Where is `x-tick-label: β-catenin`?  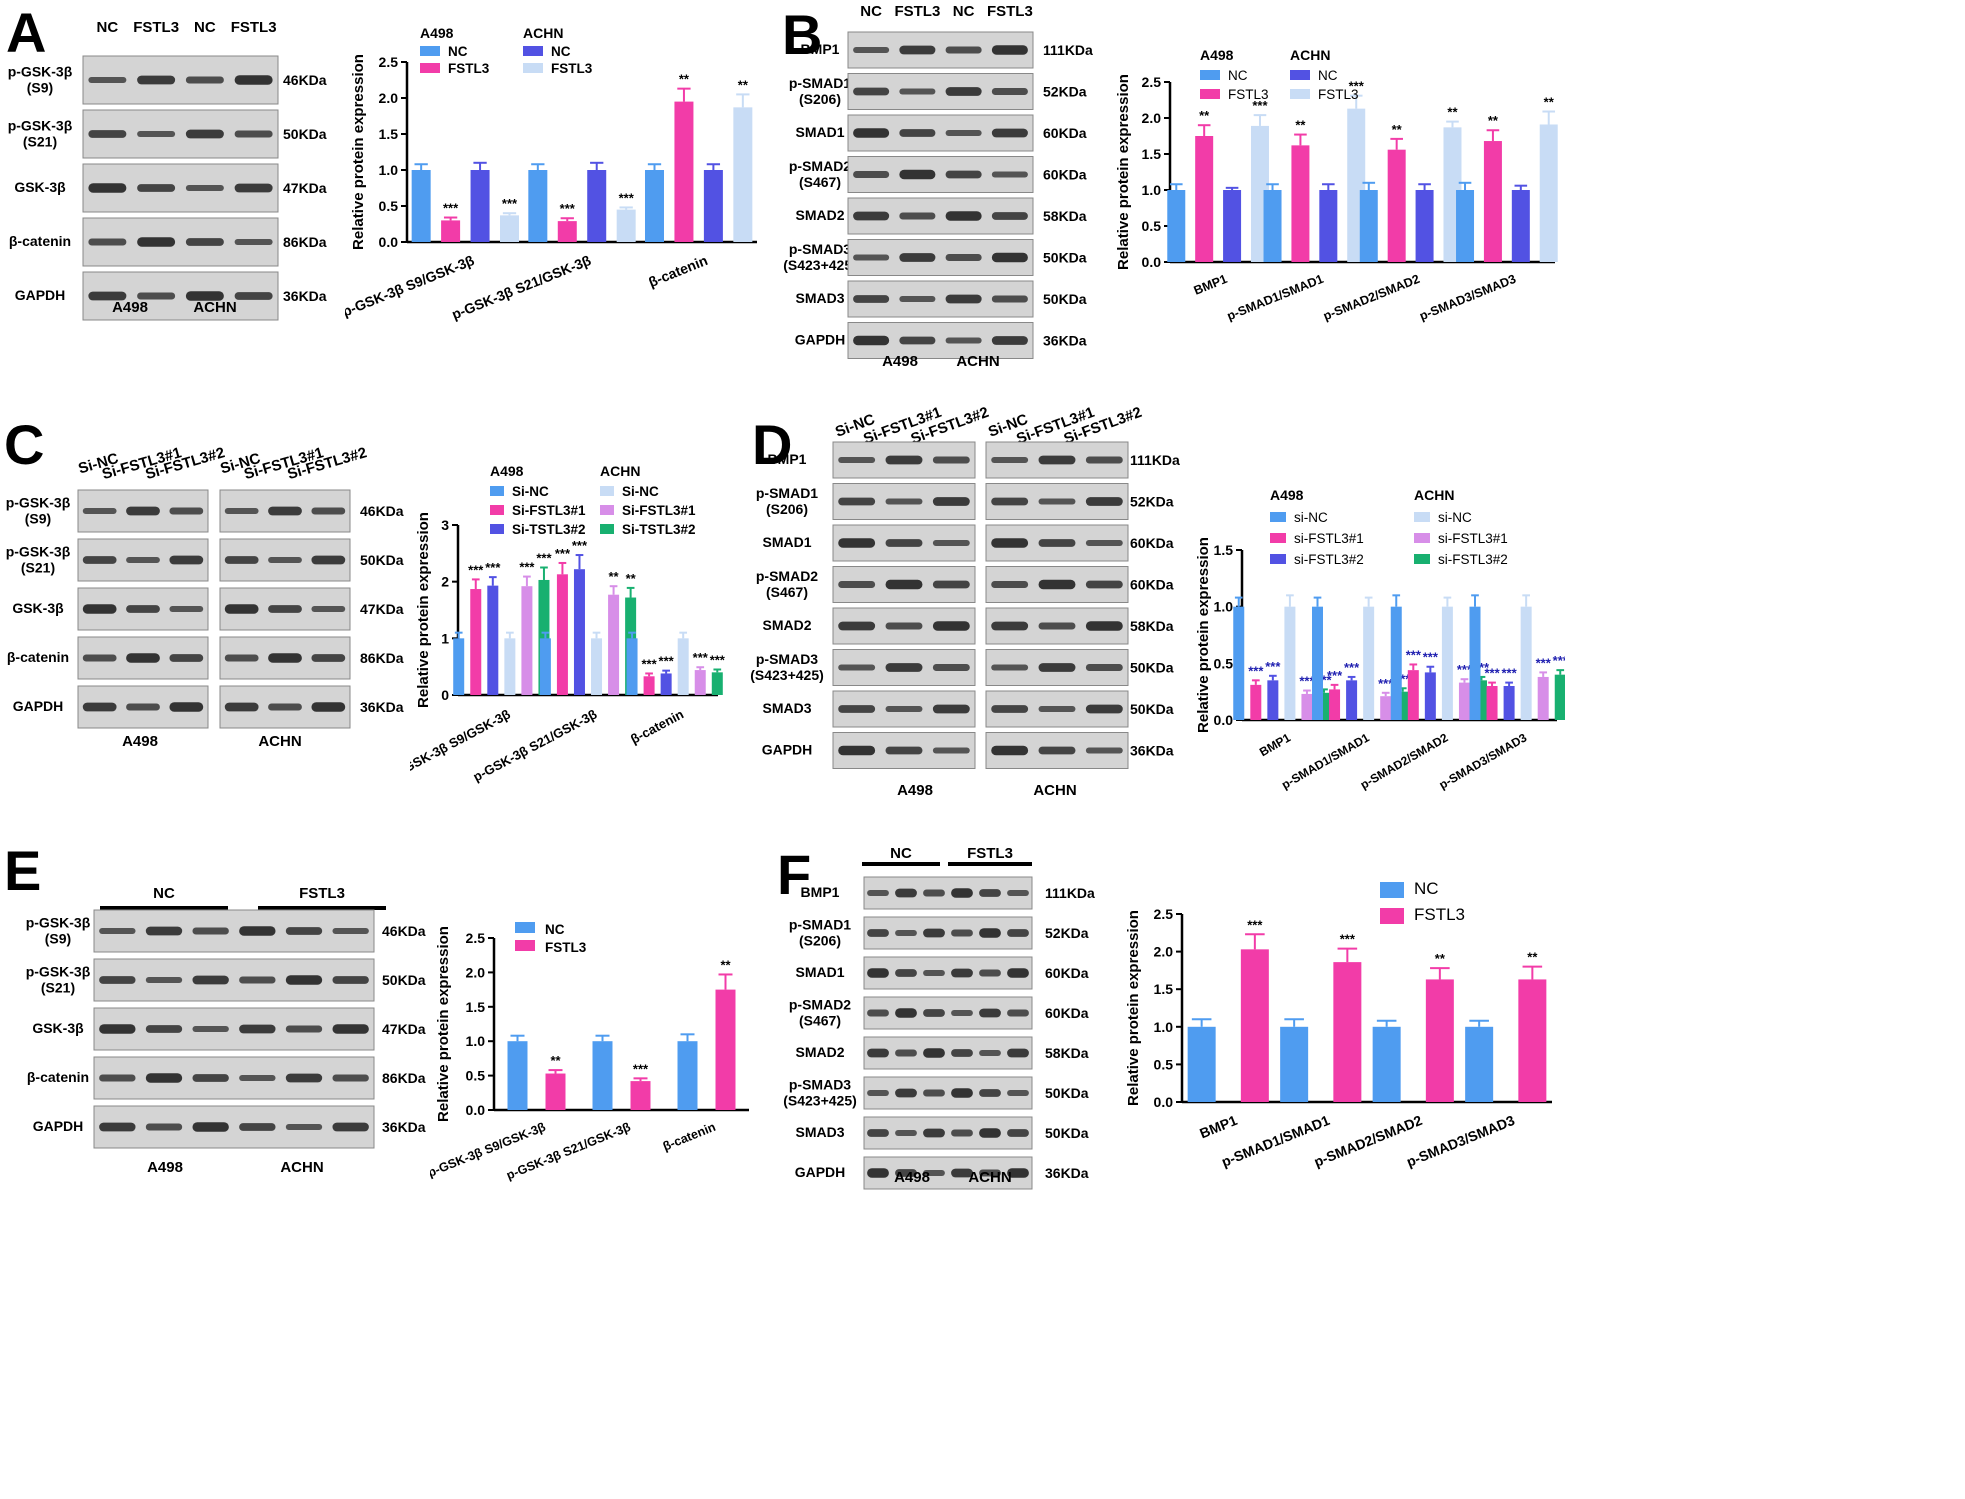 x-tick-label: β-catenin is located at coordinates (657, 726).